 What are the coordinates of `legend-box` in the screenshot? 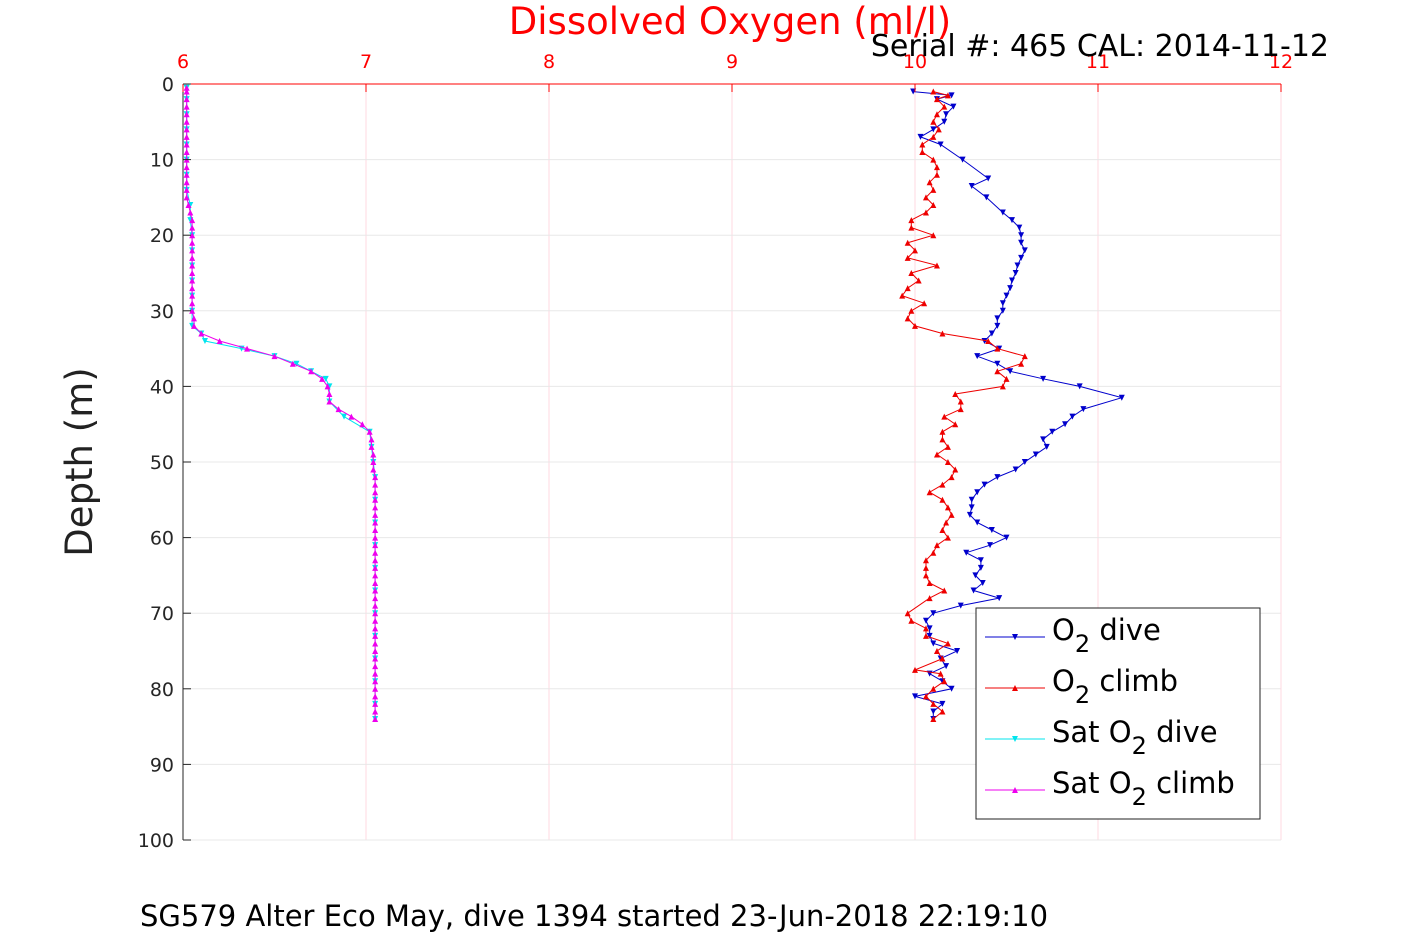 It's located at (1118, 713).